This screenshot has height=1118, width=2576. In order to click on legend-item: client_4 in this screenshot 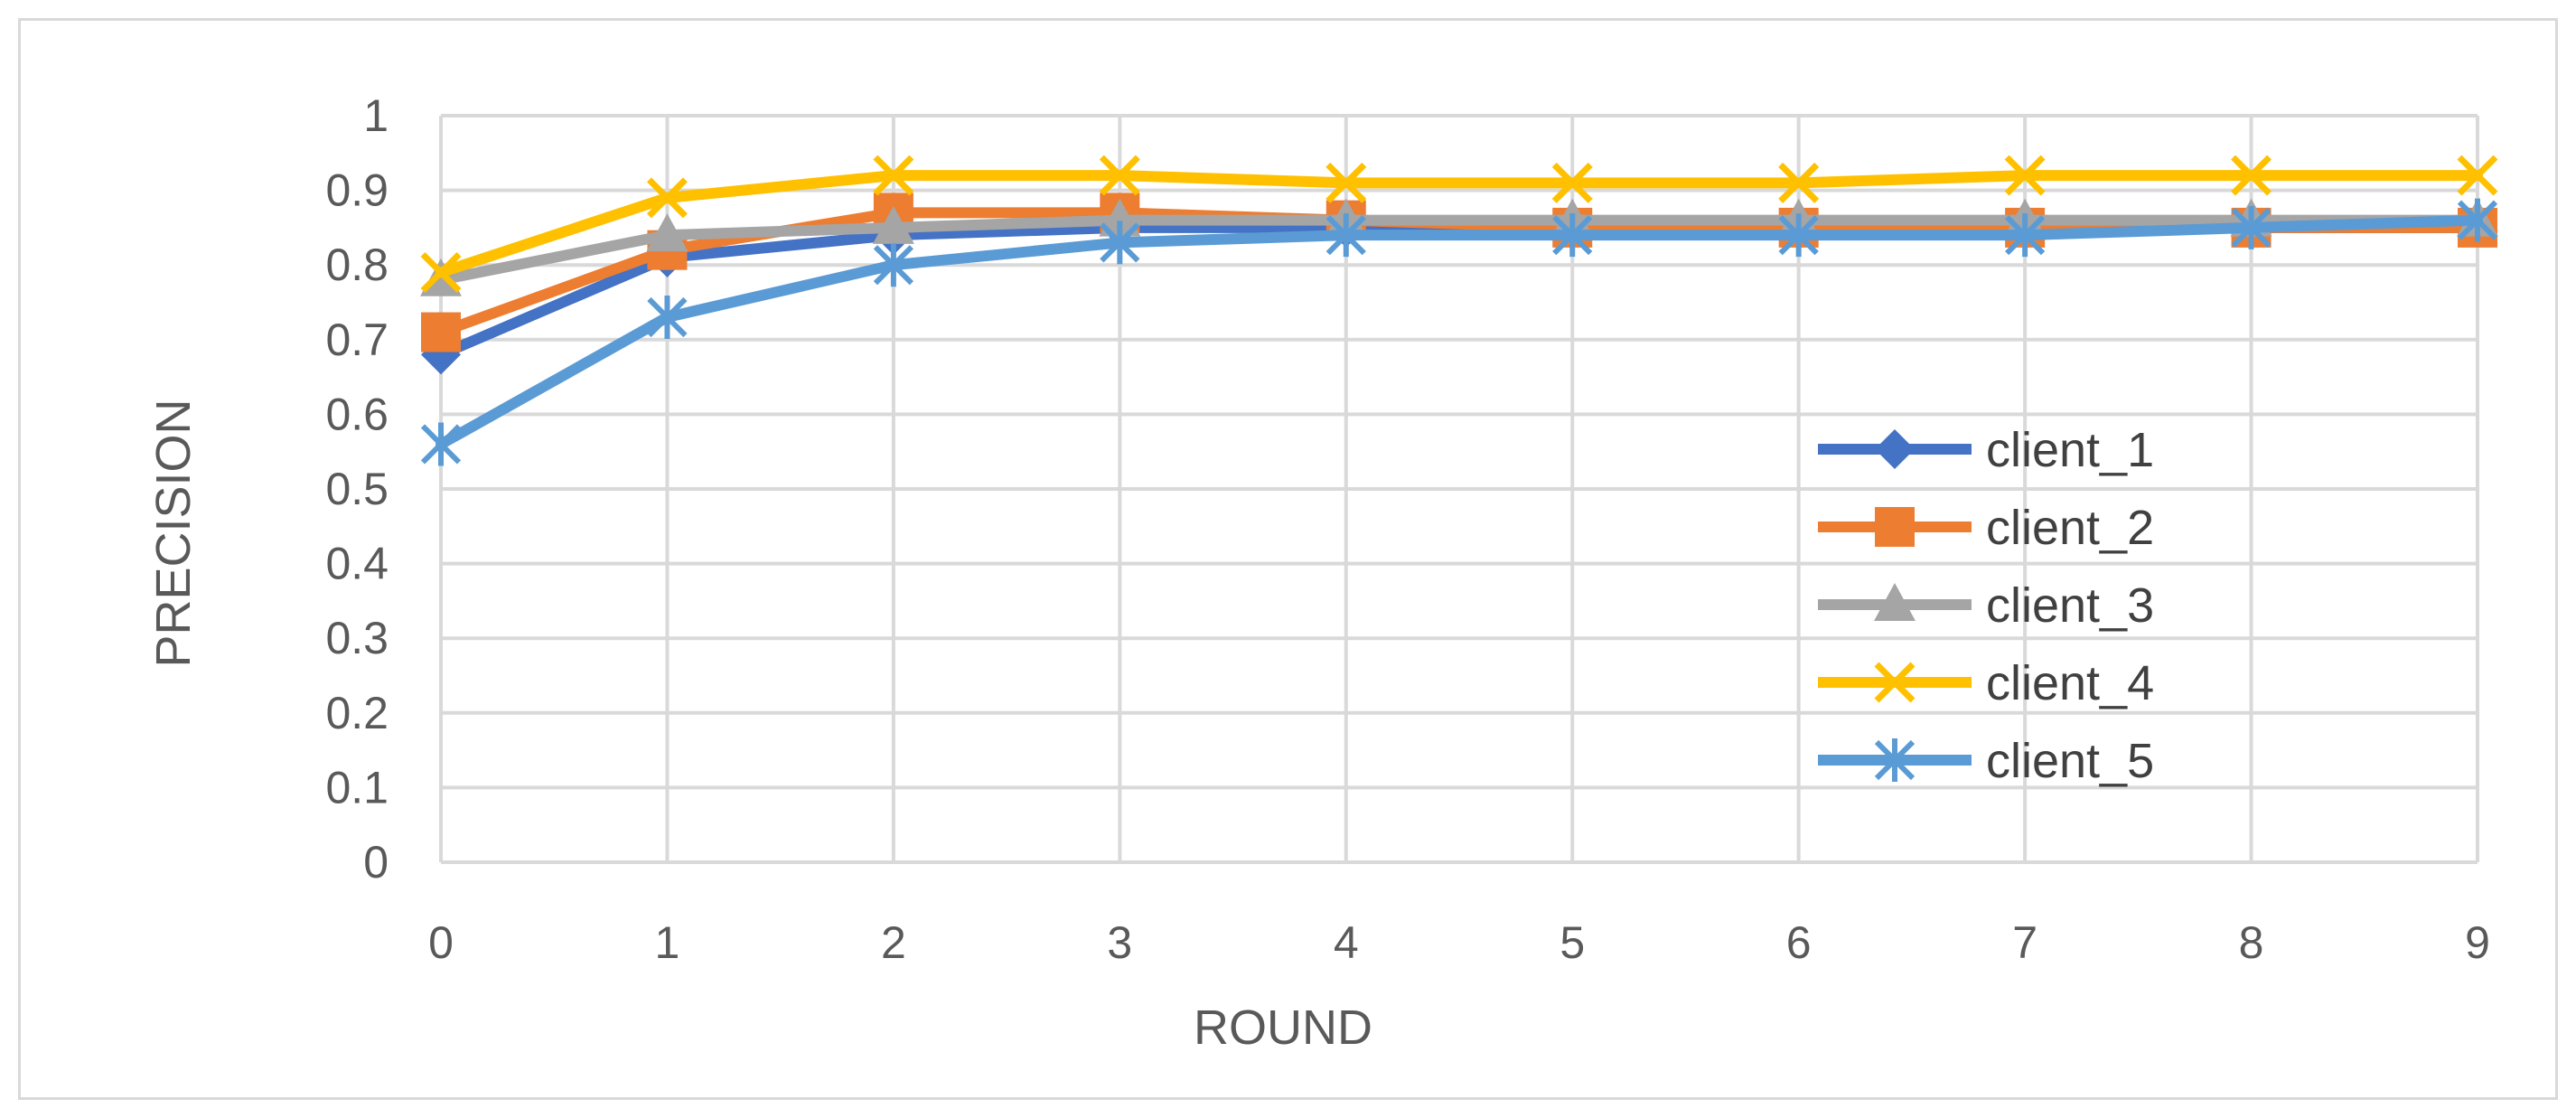, I will do `click(1986, 683)`.